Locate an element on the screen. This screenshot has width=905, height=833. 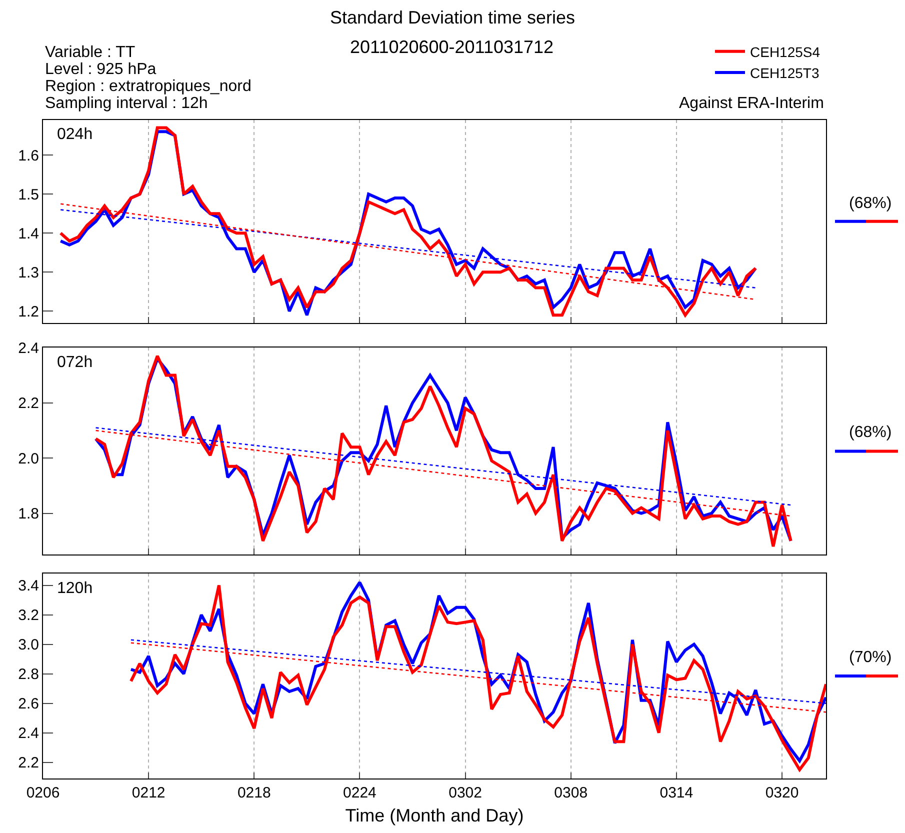
annotation: 024h is located at coordinates (75, 134).